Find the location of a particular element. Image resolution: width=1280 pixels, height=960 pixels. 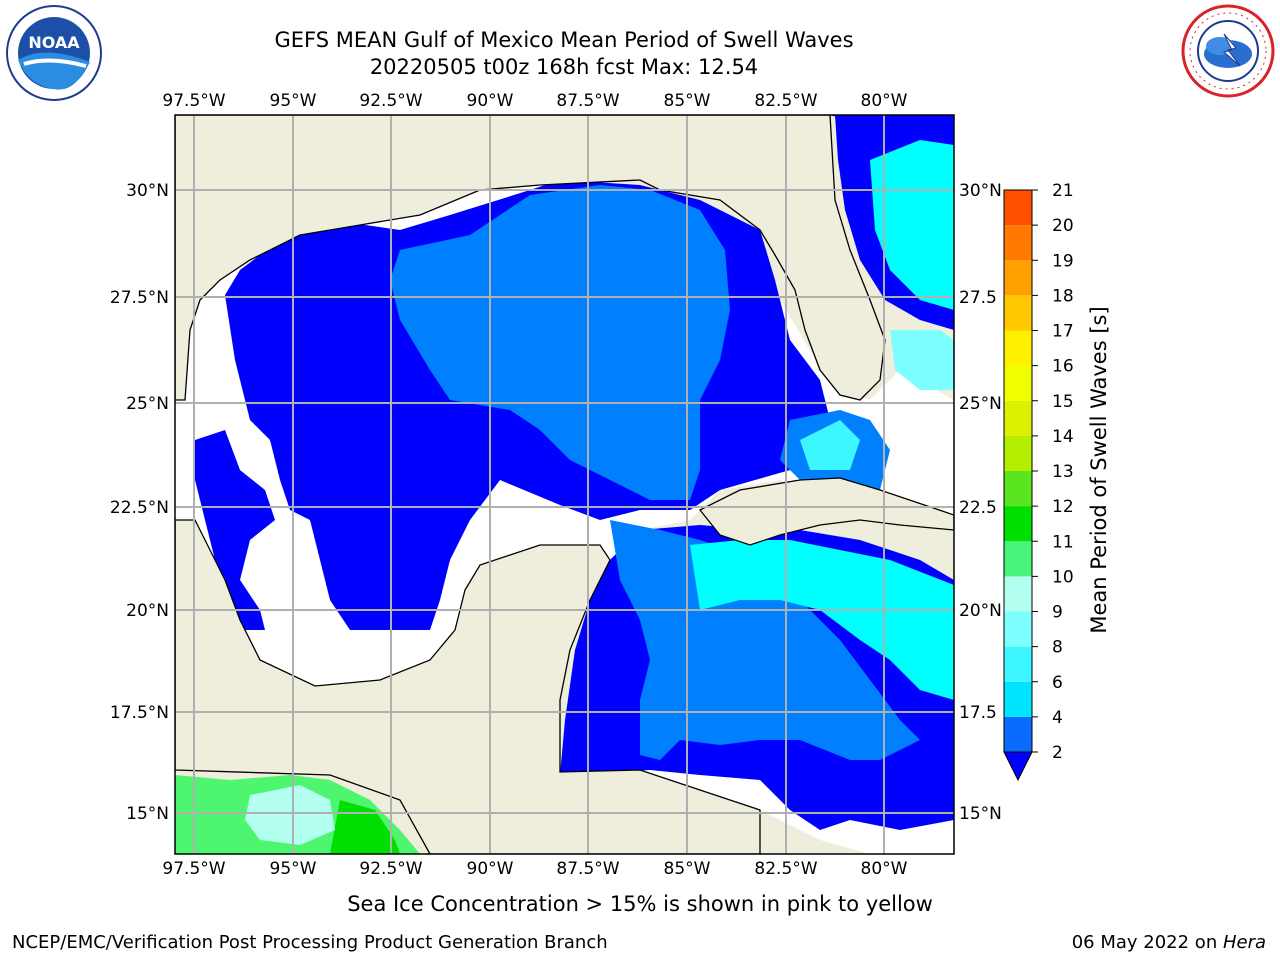

colorbar-tick-label: 2 is located at coordinates (1057, 753).